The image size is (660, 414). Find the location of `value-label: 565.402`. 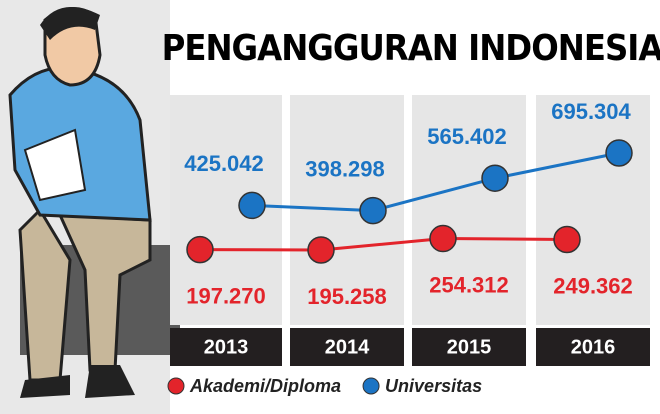

value-label: 565.402 is located at coordinates (467, 136).